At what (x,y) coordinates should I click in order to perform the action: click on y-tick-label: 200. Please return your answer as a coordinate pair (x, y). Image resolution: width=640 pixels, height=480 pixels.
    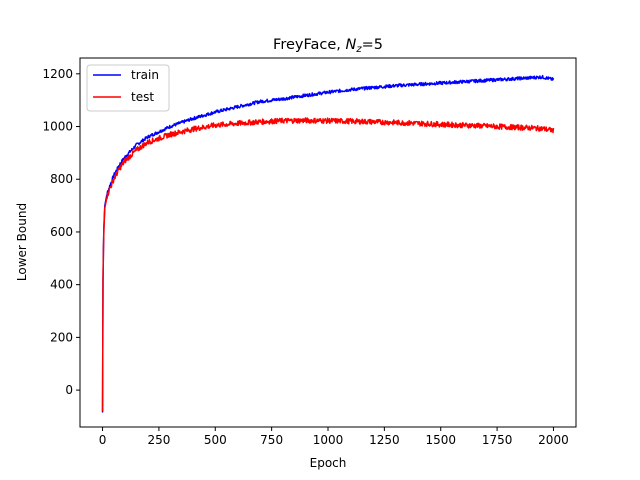
    Looking at the image, I should click on (61, 337).